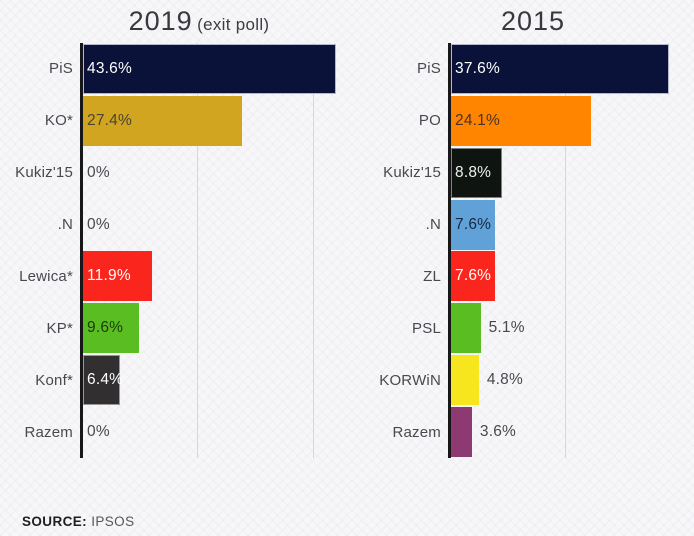  Describe the element at coordinates (432, 276) in the screenshot. I see `category-label: ZL` at that location.